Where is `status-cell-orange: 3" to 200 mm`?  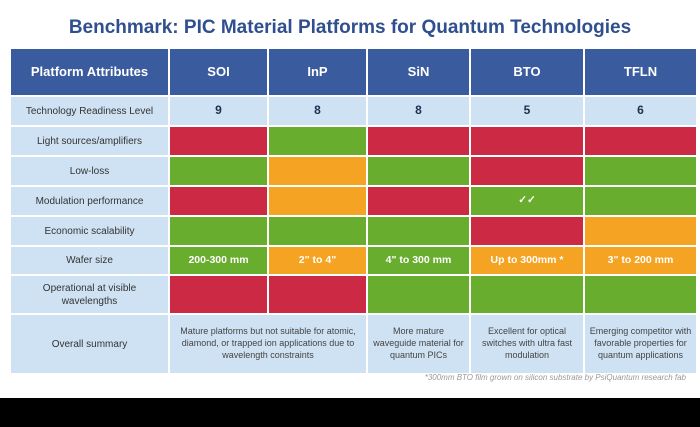 status-cell-orange: 3" to 200 mm is located at coordinates (640, 260).